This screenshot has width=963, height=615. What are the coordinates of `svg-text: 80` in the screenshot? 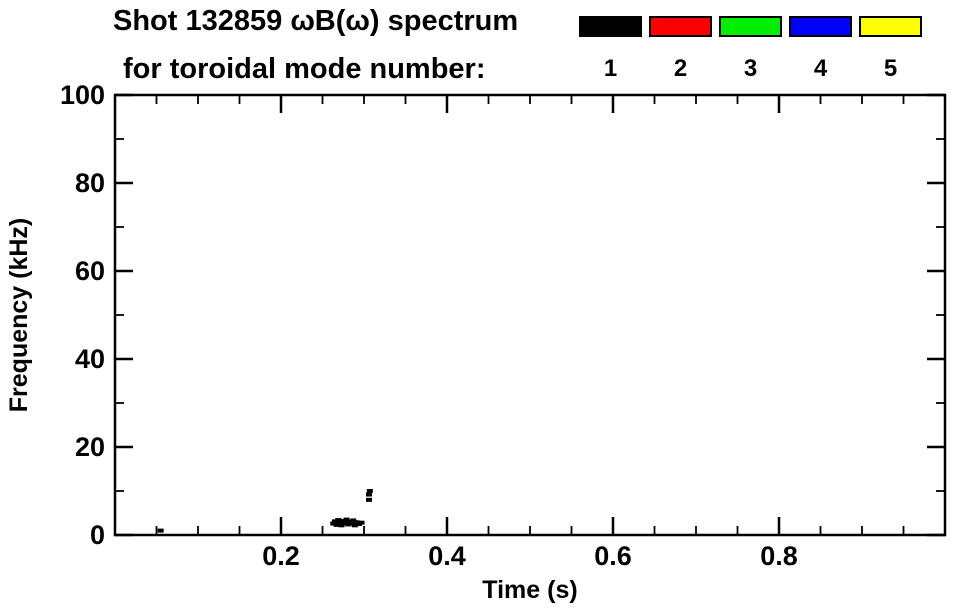 It's located at (90, 183).